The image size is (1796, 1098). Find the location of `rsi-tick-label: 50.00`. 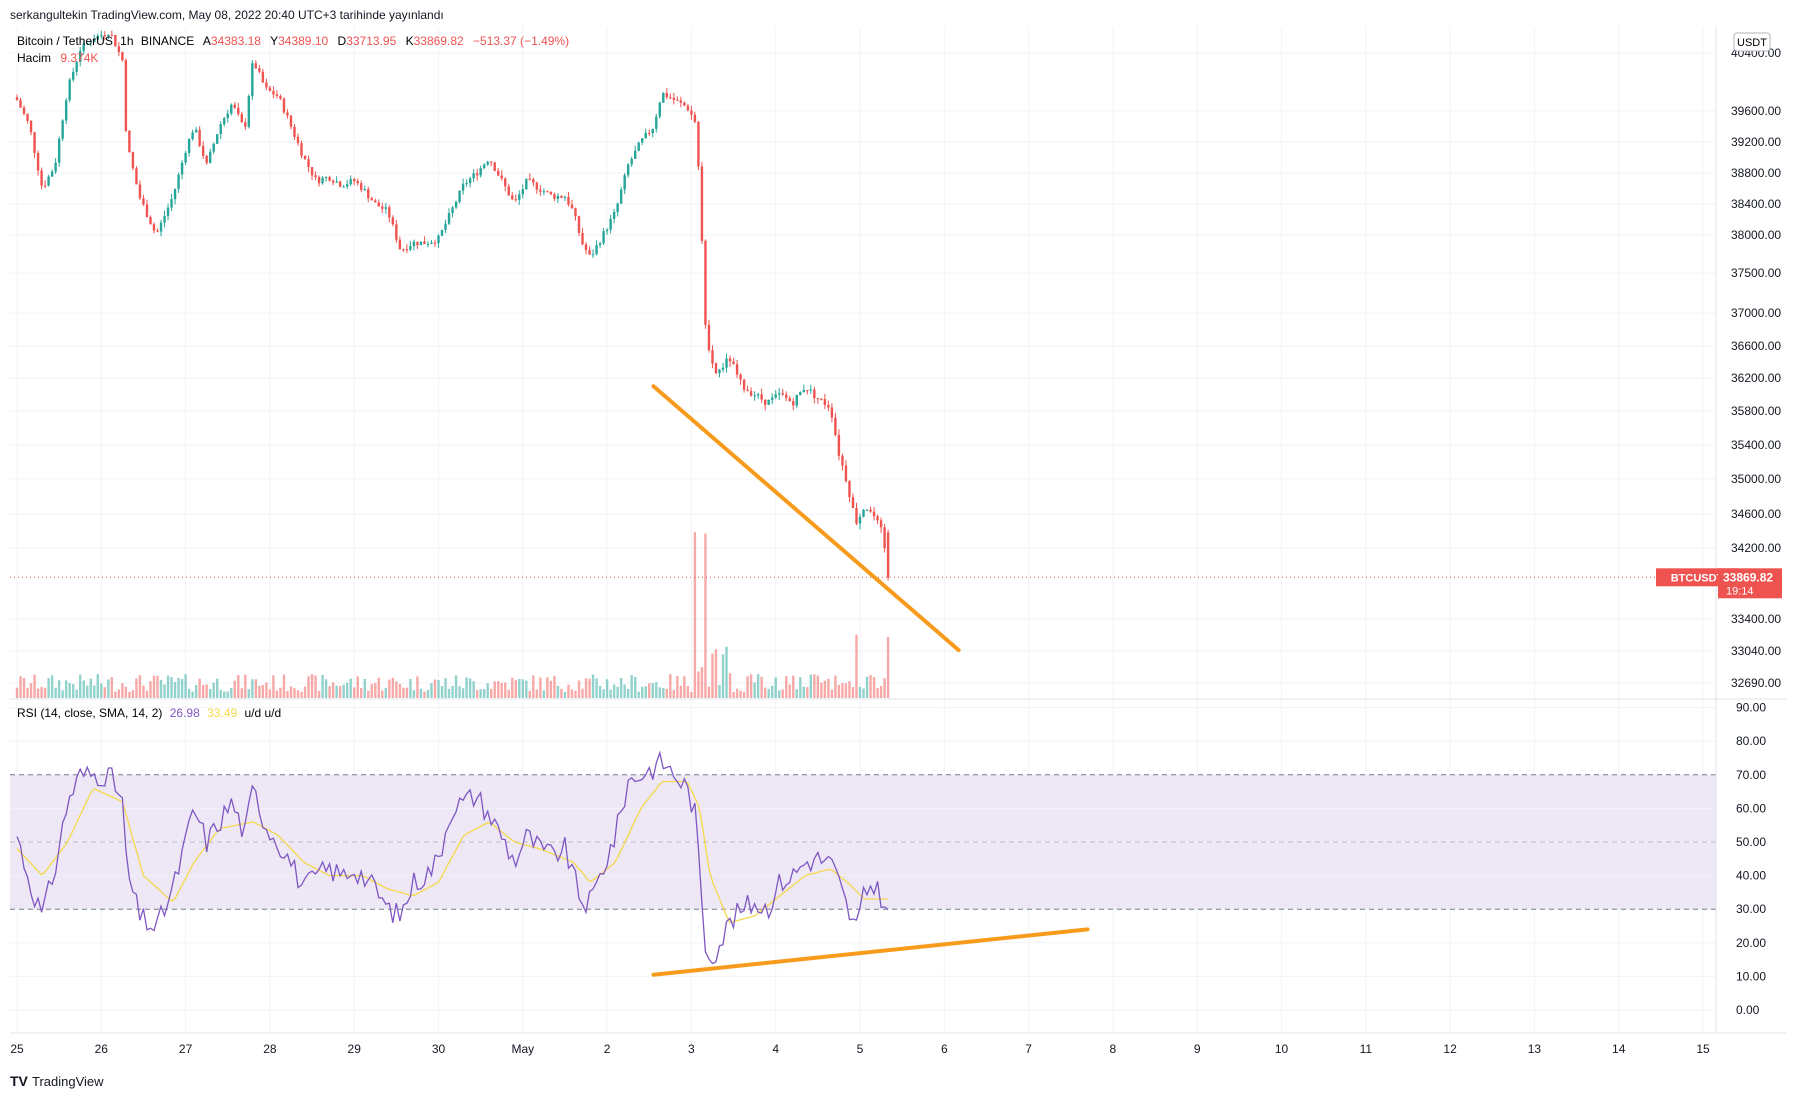

rsi-tick-label: 50.00 is located at coordinates (1751, 842).